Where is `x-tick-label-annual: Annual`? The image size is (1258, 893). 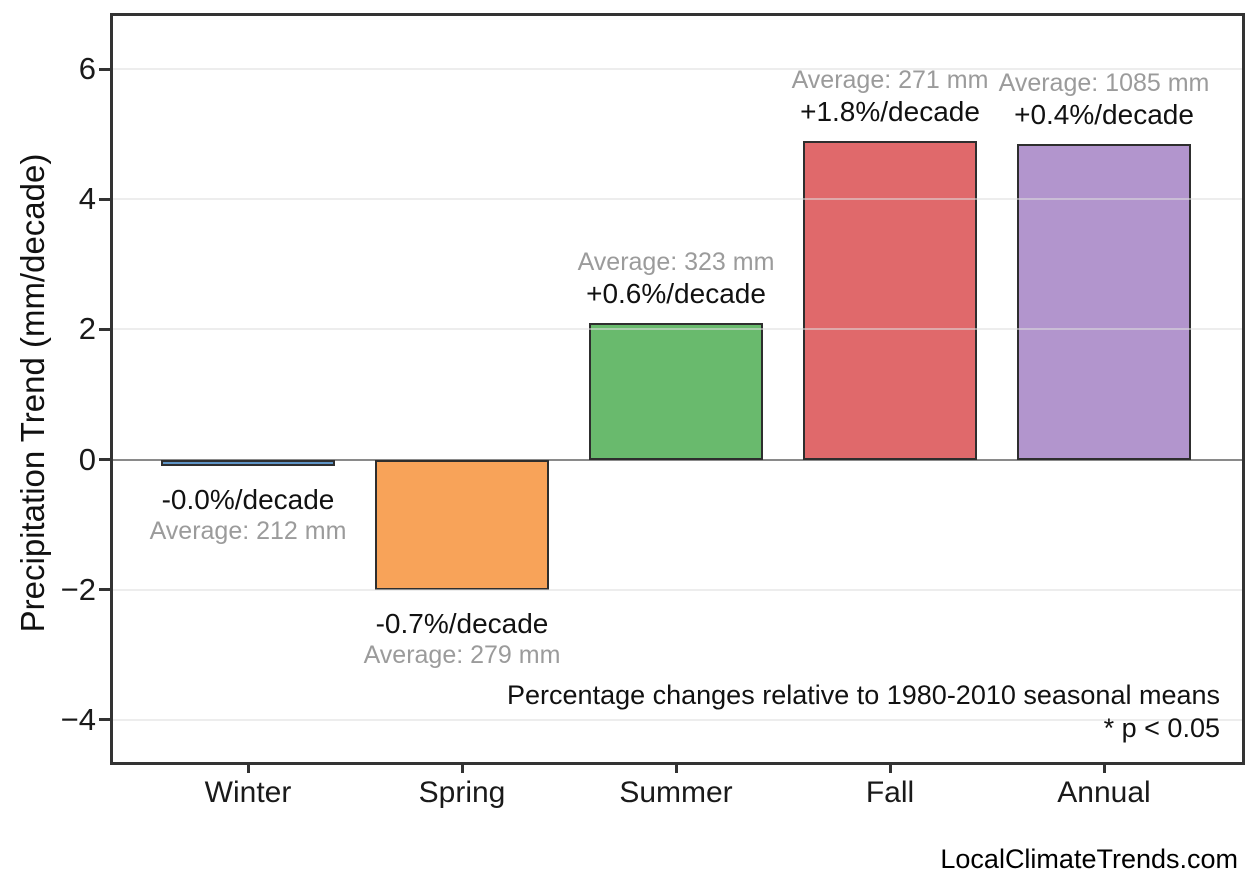
x-tick-label-annual: Annual is located at coordinates (1104, 792).